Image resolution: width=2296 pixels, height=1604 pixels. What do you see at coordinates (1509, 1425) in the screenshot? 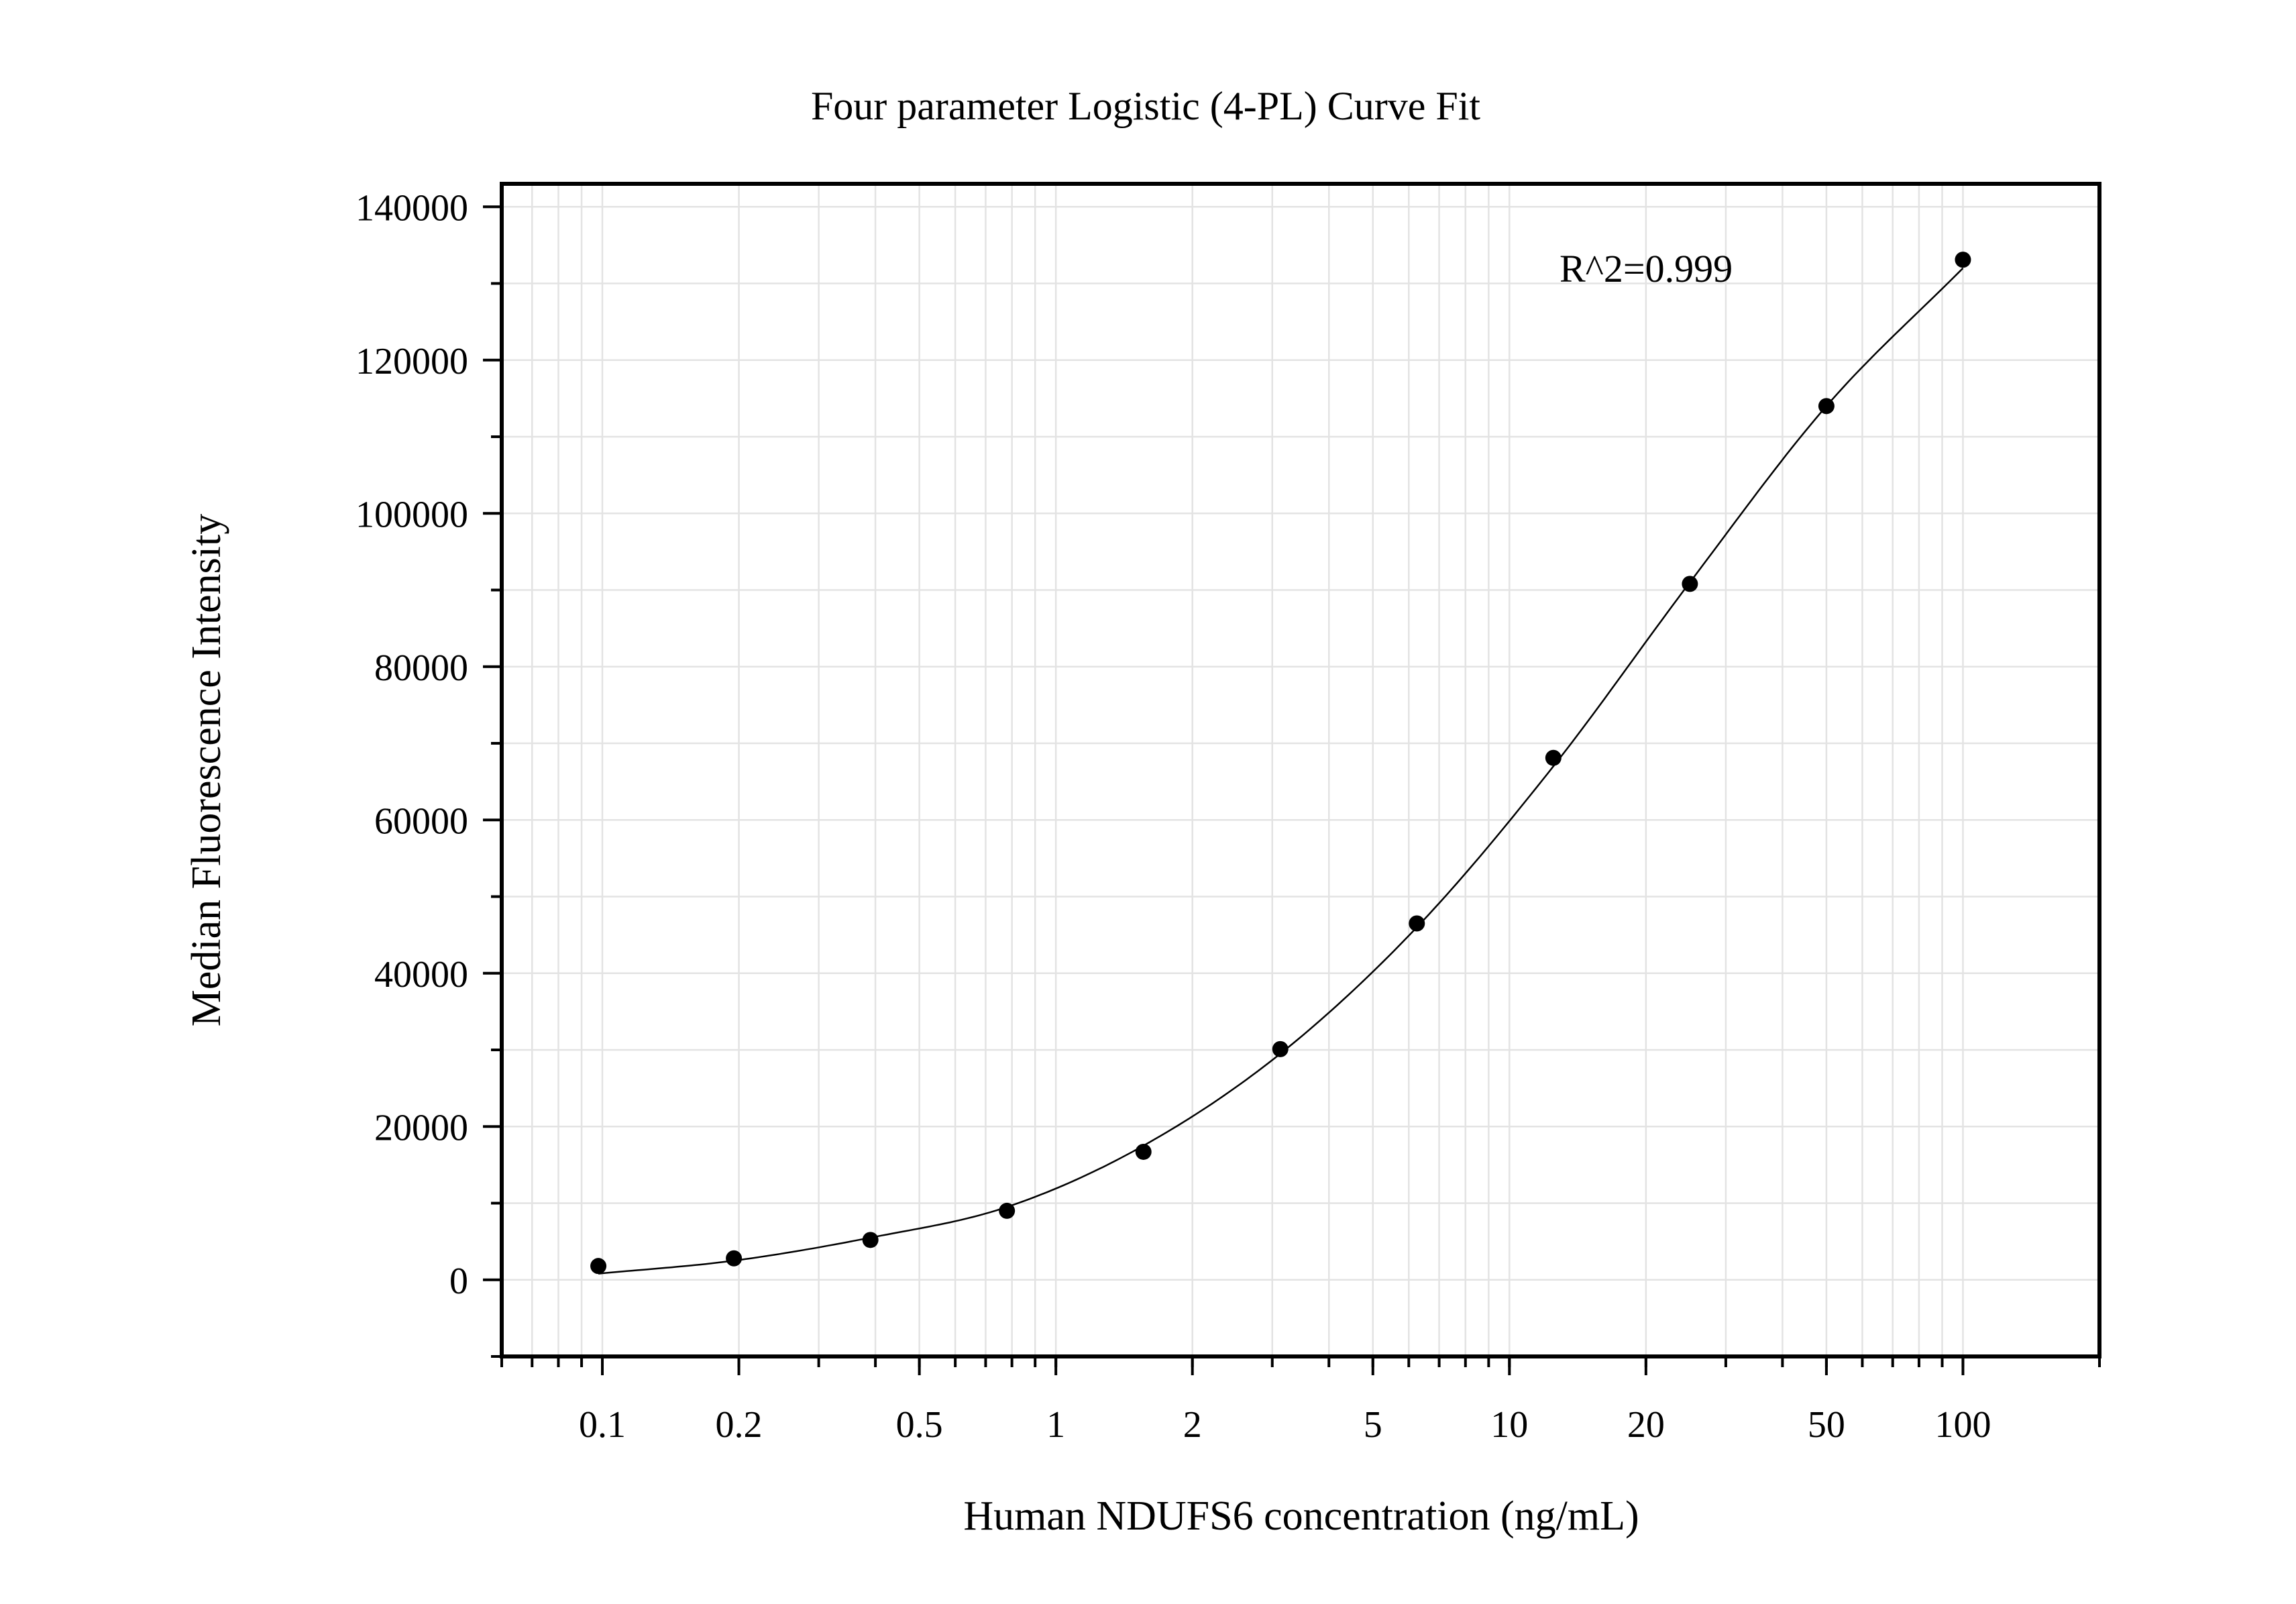
I see `x-tick-label: 10` at bounding box center [1509, 1425].